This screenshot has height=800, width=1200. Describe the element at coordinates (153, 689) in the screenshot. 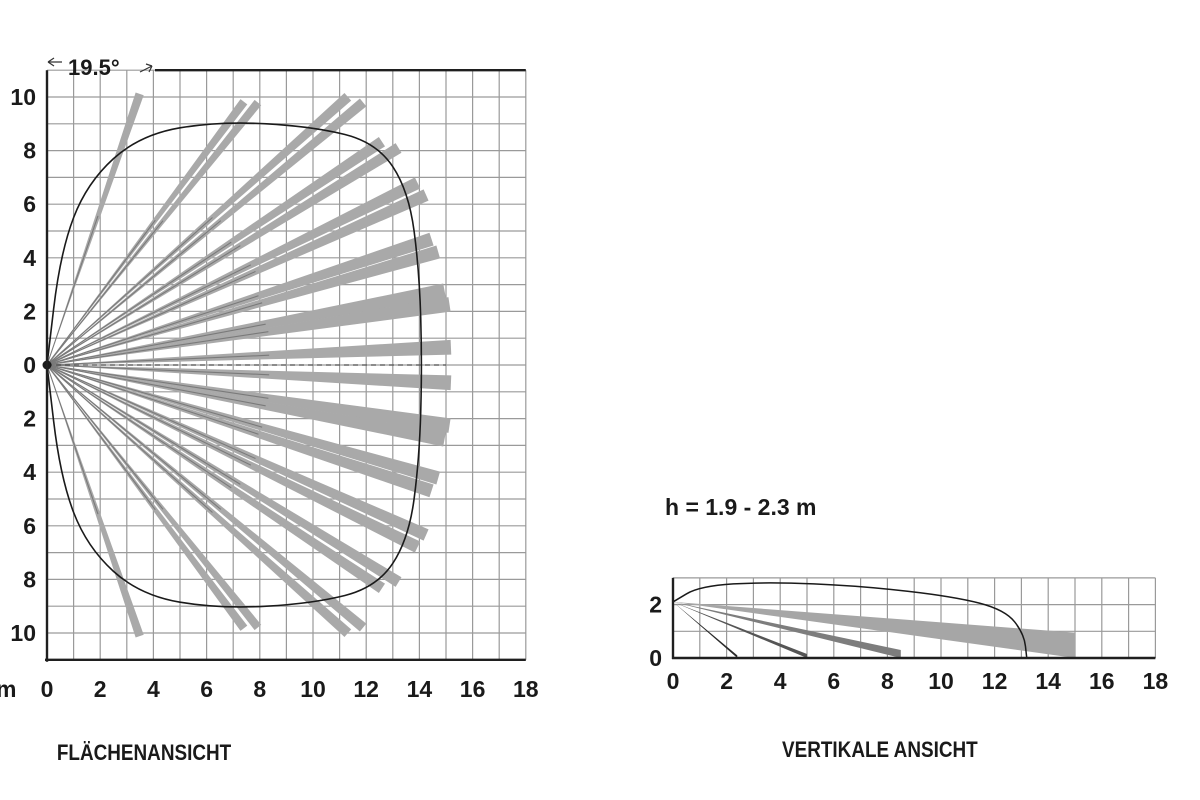

I see `top-x-tick-label: 4` at that location.